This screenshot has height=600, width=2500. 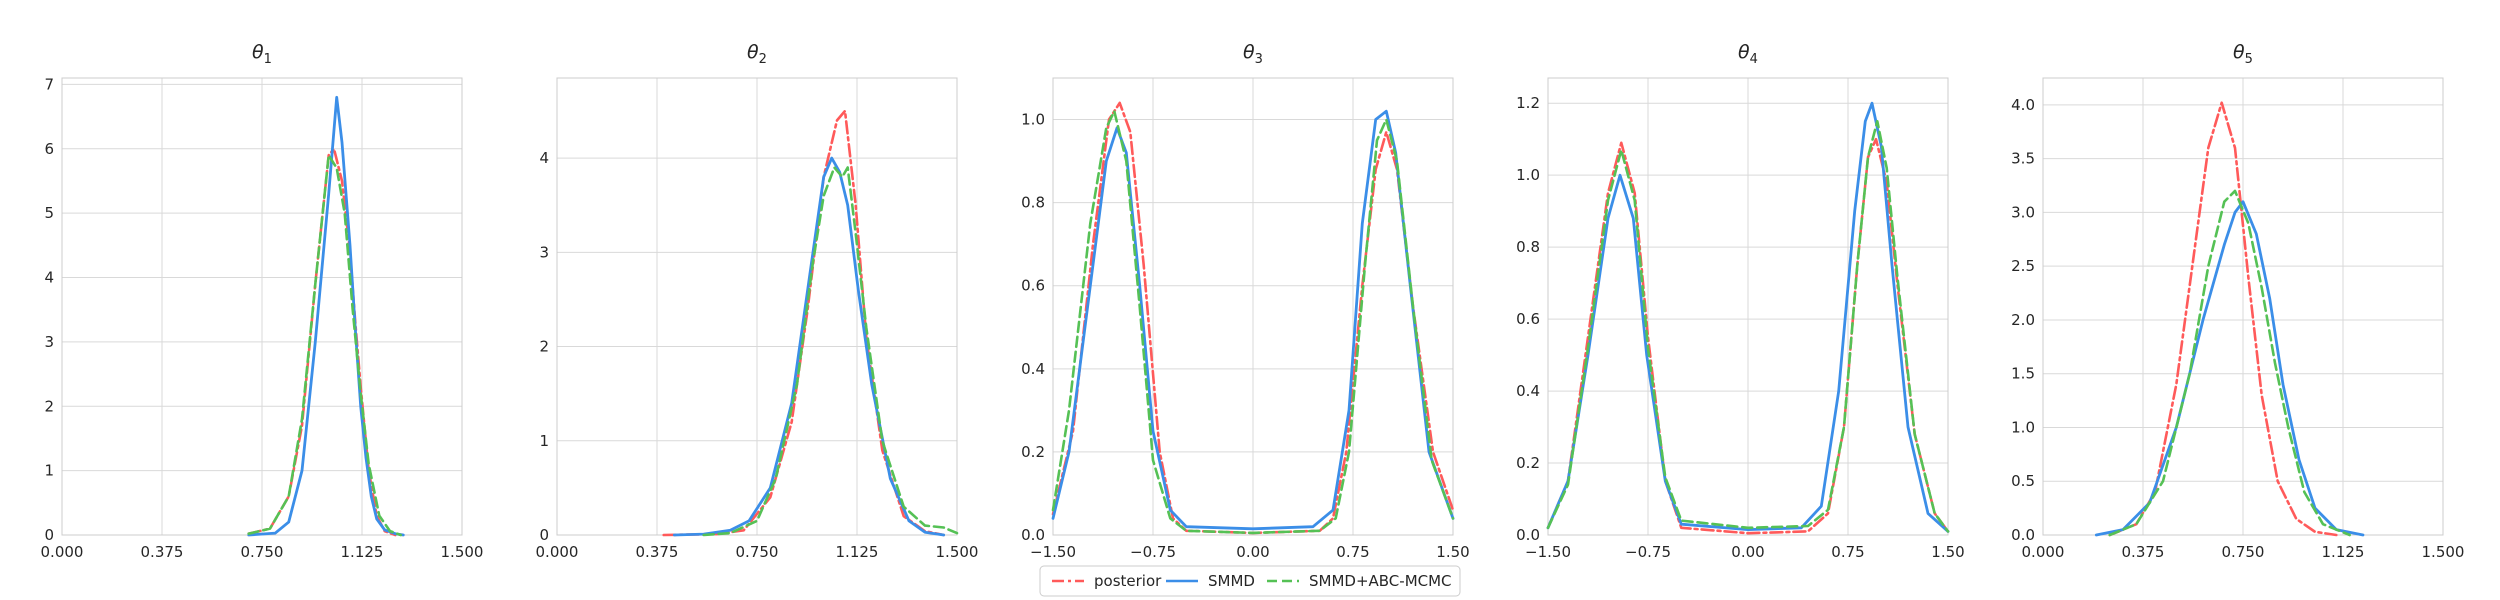 I want to click on legend: posterior SMMD SMMD+ABC-MCMC, so click(x=1250, y=581).